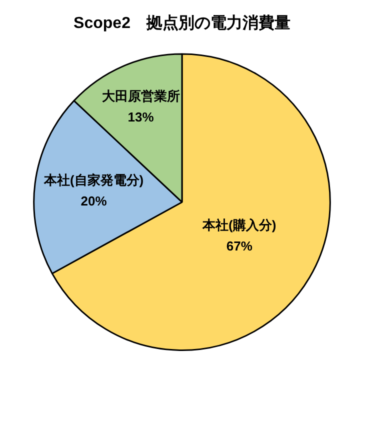 The image size is (384, 421). What do you see at coordinates (239, 225) in the screenshot?
I see `slice-label: 本社(購入分)` at bounding box center [239, 225].